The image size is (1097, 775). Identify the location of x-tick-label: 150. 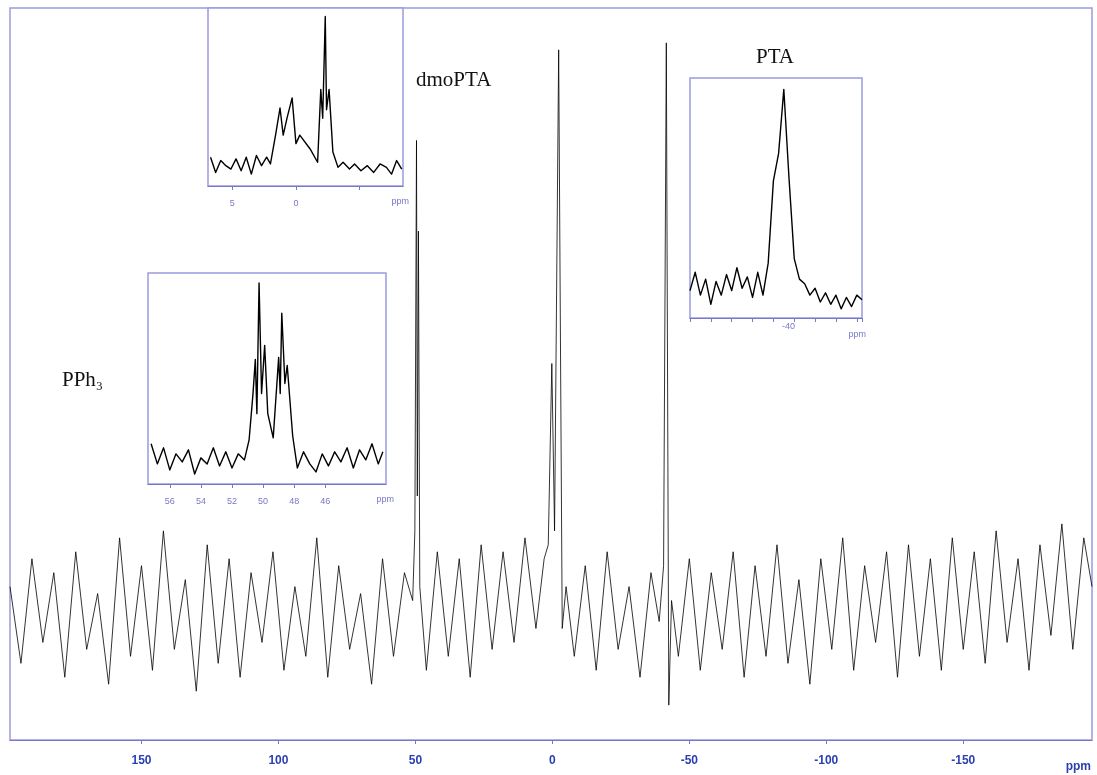
(141, 760).